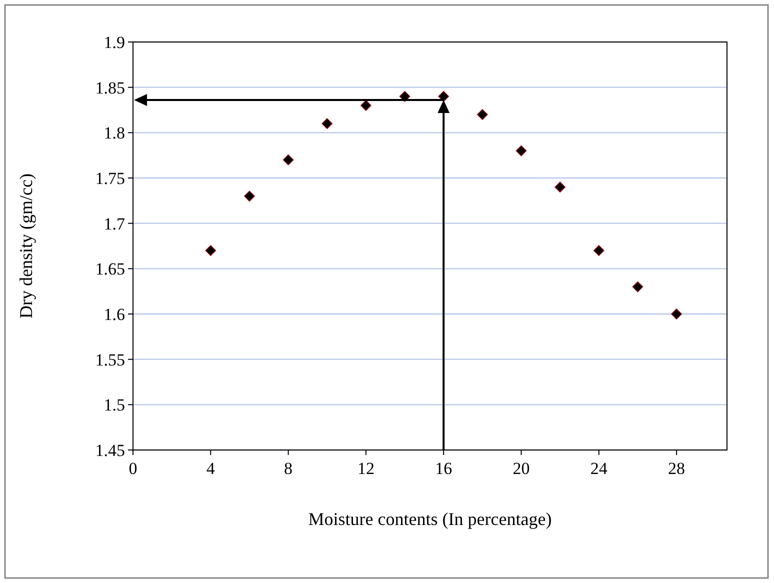 Image resolution: width=774 pixels, height=583 pixels. Describe the element at coordinates (115, 224) in the screenshot. I see `y-tick-label: 1.7` at that location.